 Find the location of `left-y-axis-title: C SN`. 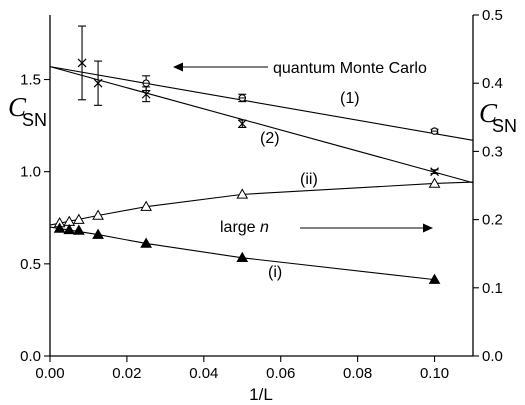

left-y-axis-title: C SN is located at coordinates (27, 111).